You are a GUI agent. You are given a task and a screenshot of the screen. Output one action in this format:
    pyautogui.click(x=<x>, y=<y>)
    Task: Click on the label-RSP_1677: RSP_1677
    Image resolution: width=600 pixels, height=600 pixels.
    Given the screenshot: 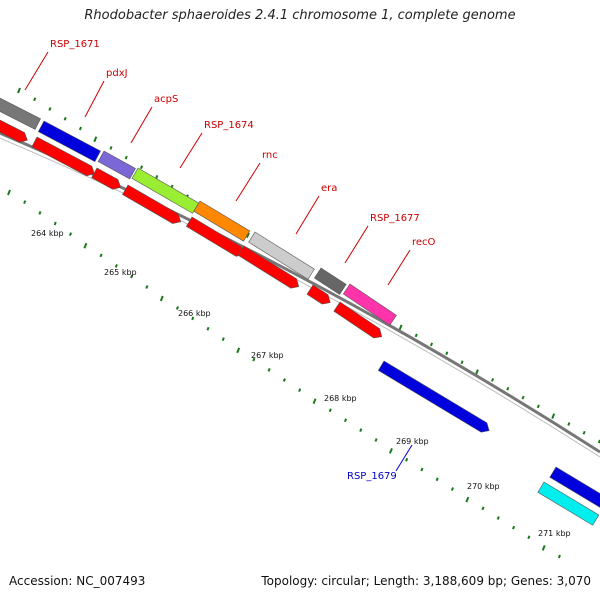 What is the action you would take?
    pyautogui.click(x=395, y=218)
    